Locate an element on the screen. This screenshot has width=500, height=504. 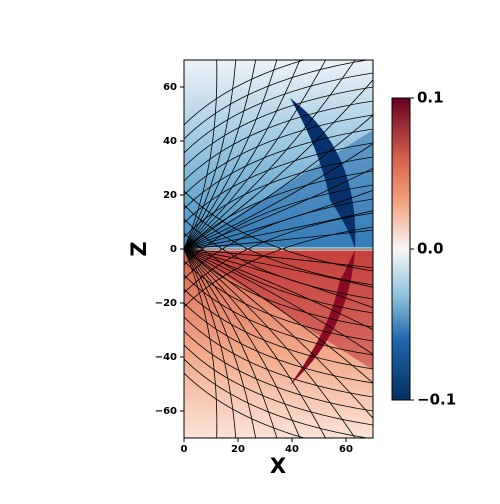
y-tick-label: −40 is located at coordinates (166, 357).